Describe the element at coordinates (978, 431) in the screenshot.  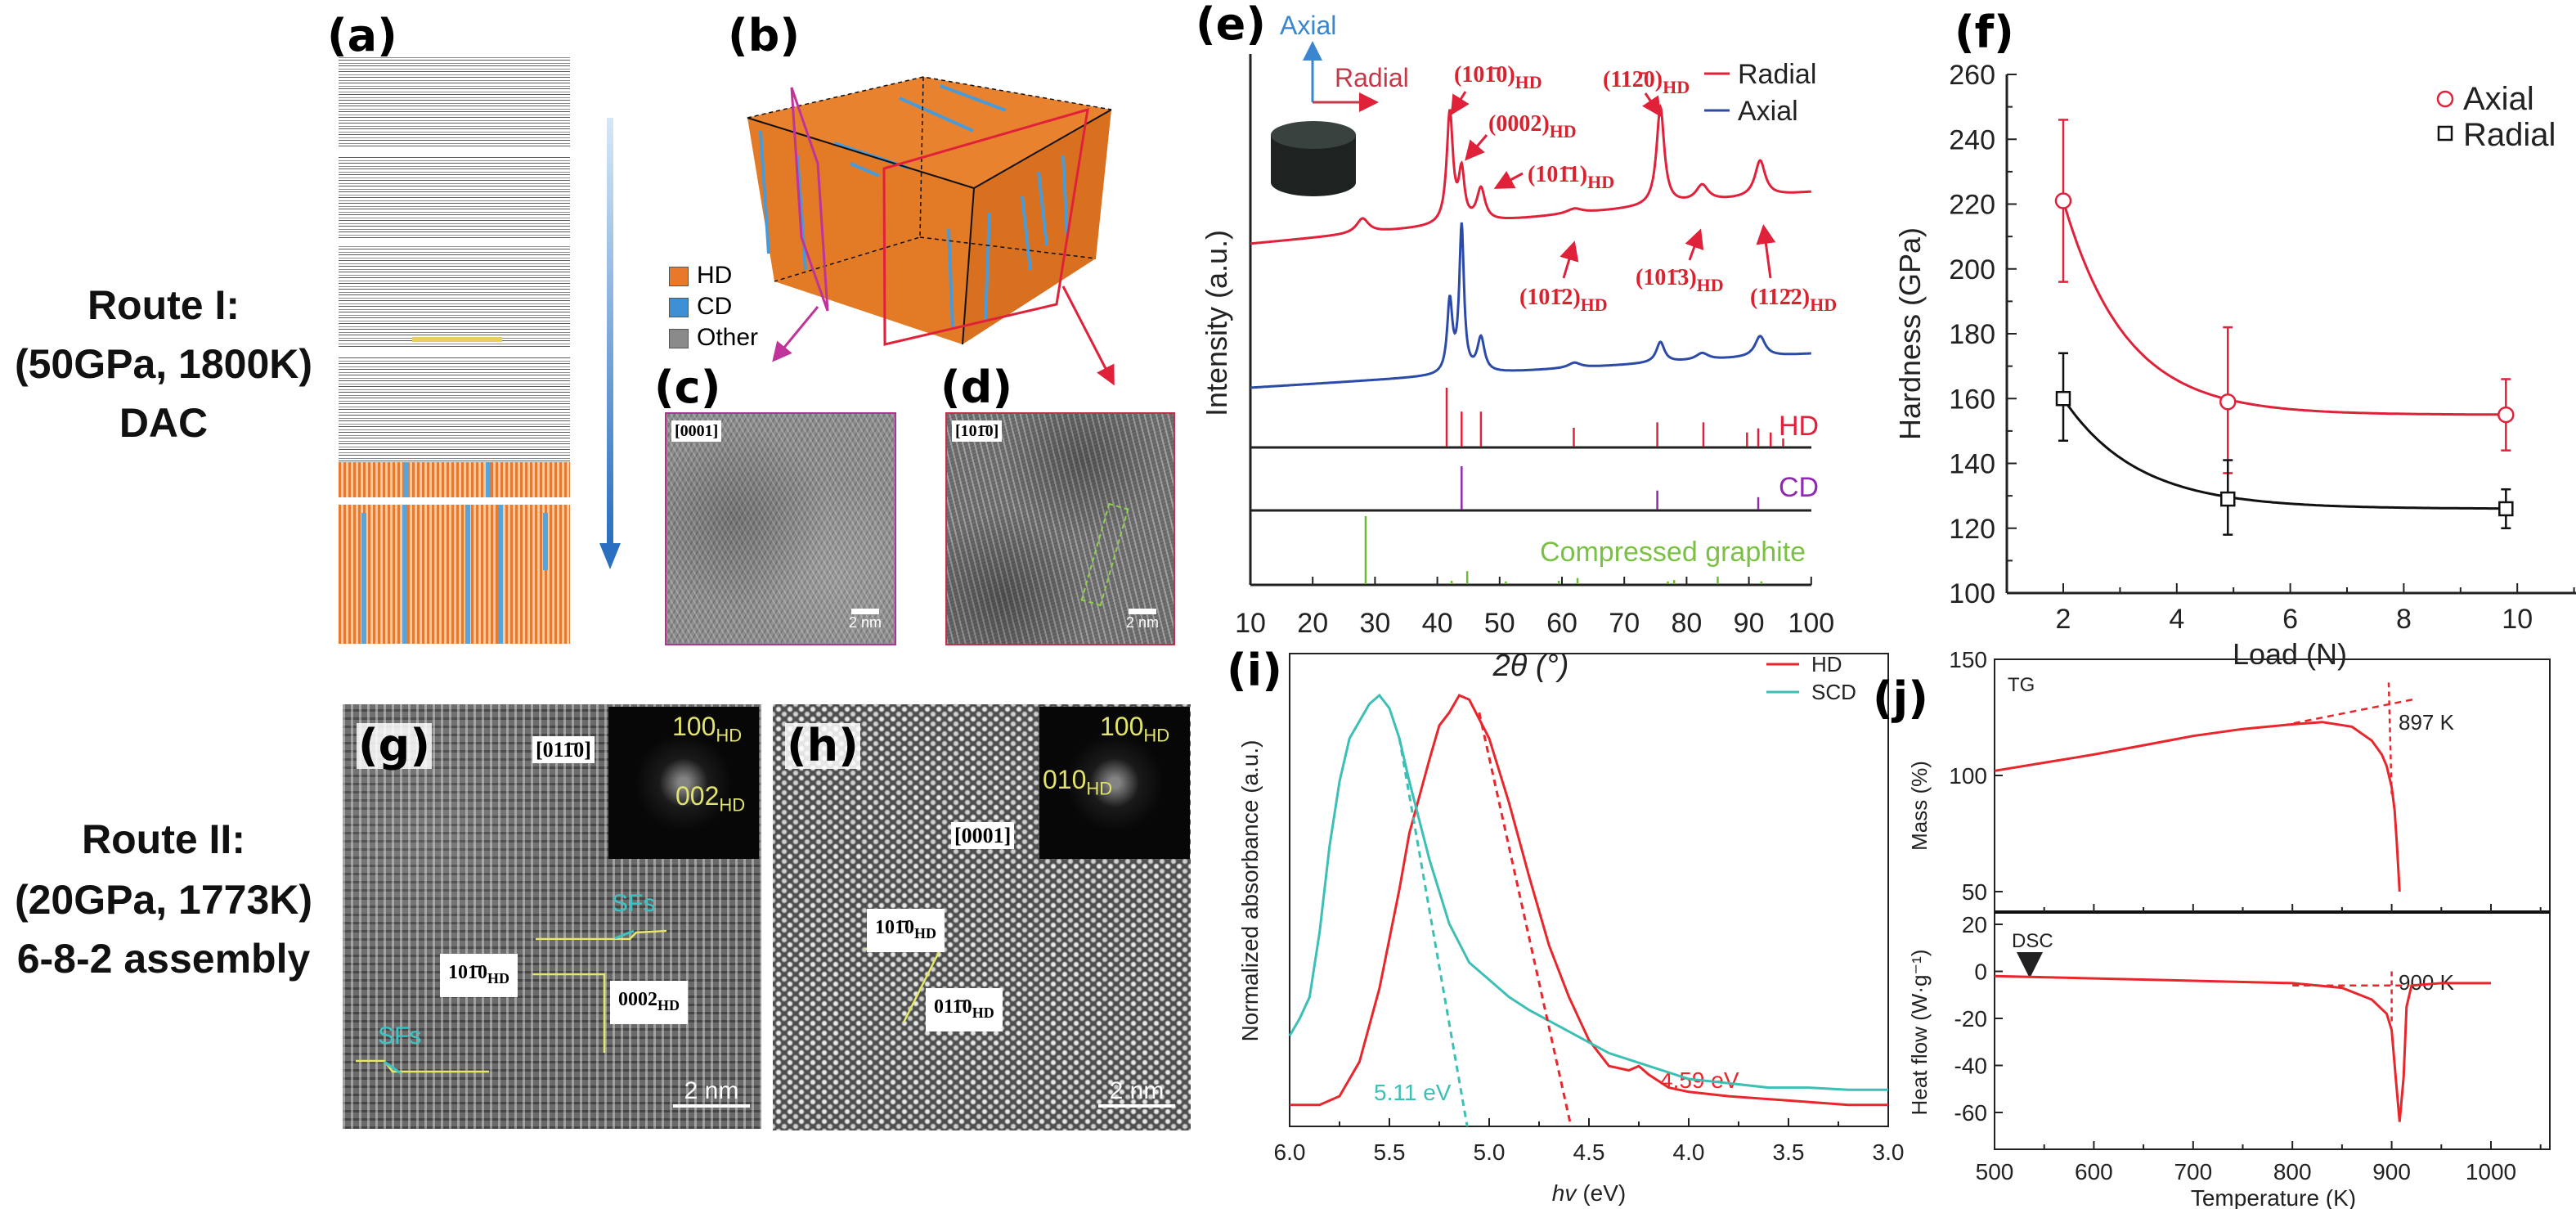
I see `zone-axis-label: [101̄0]` at that location.